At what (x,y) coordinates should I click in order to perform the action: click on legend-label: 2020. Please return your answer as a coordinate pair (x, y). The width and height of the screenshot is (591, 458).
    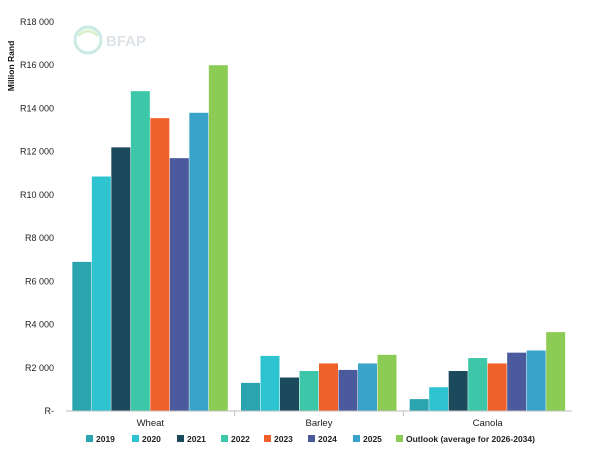
    Looking at the image, I should click on (151, 439).